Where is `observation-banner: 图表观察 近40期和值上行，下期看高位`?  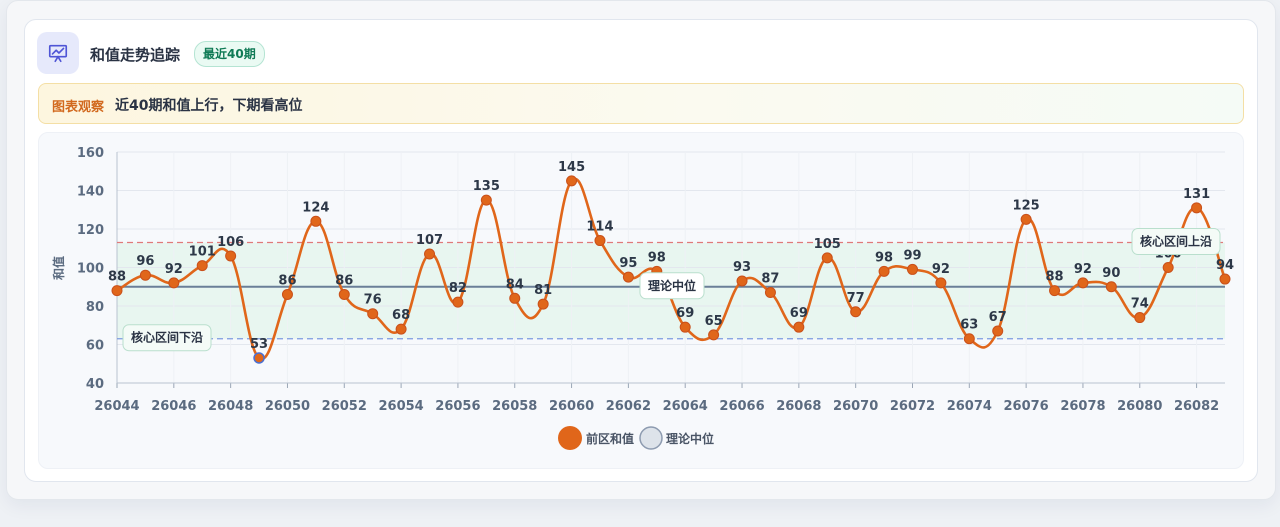
observation-banner: 图表观察 近40期和值上行，下期看高位 is located at coordinates (641, 103).